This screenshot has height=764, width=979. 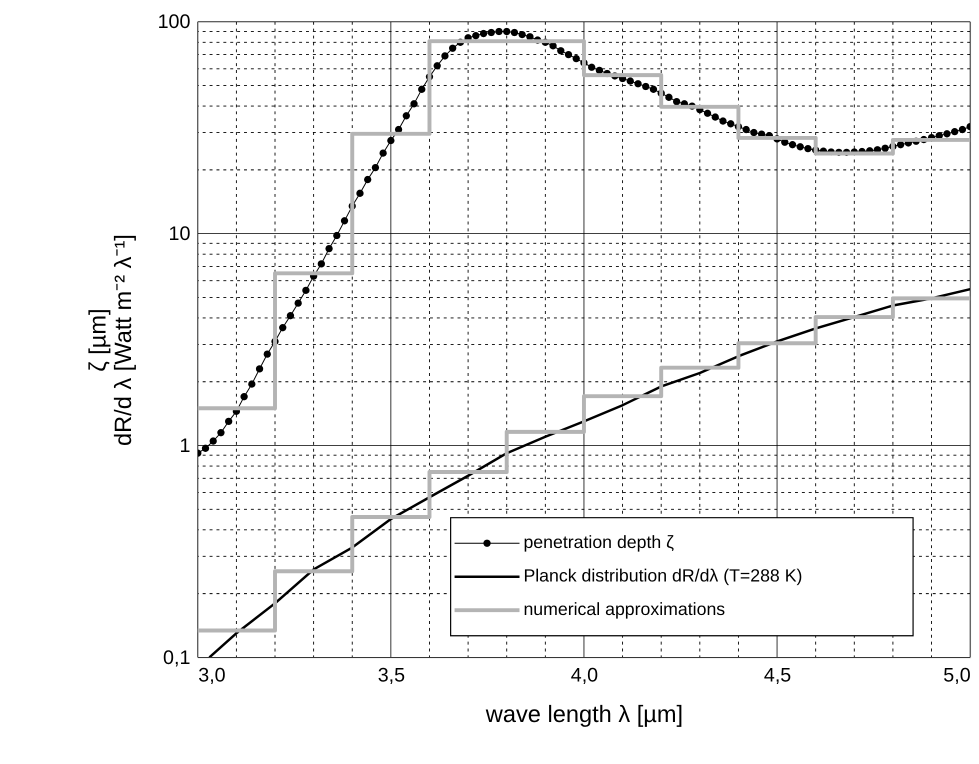 What do you see at coordinates (98, 340) in the screenshot?
I see `text: ζ [µm]` at bounding box center [98, 340].